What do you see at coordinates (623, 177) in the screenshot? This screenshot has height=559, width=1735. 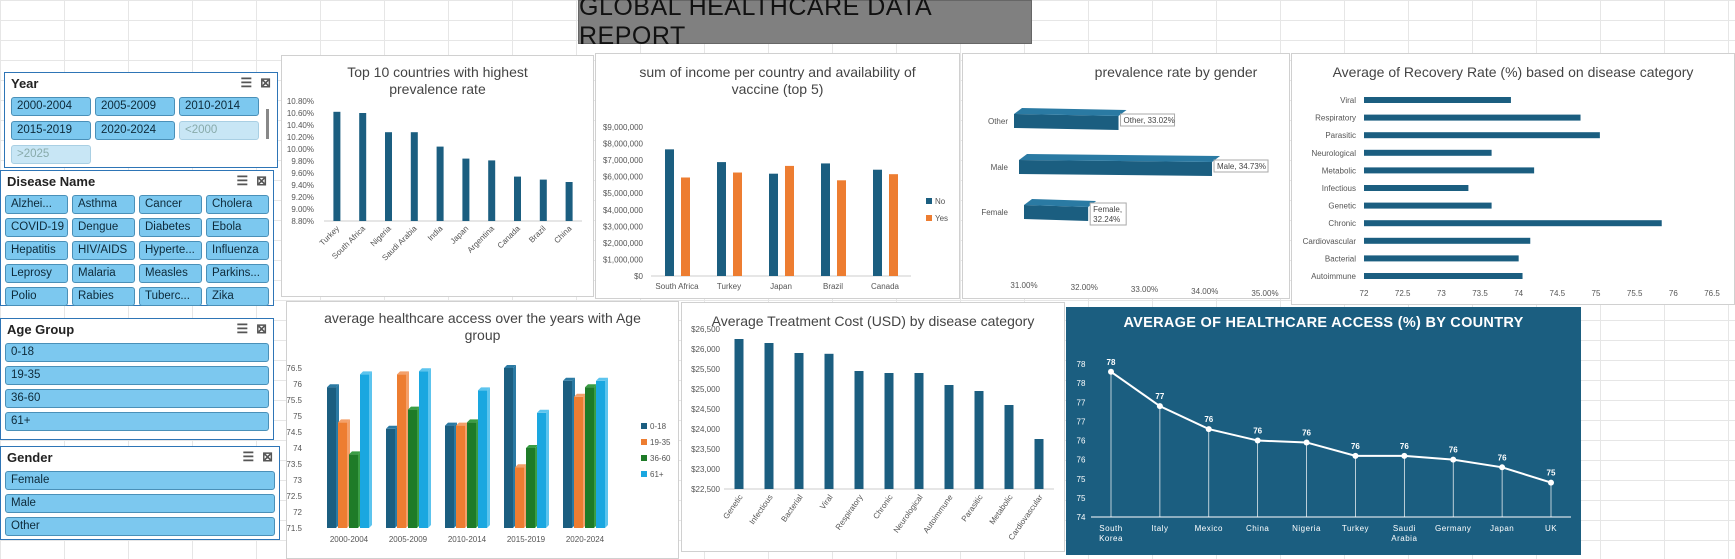 I see `y-tick-label: $6,000,000` at bounding box center [623, 177].